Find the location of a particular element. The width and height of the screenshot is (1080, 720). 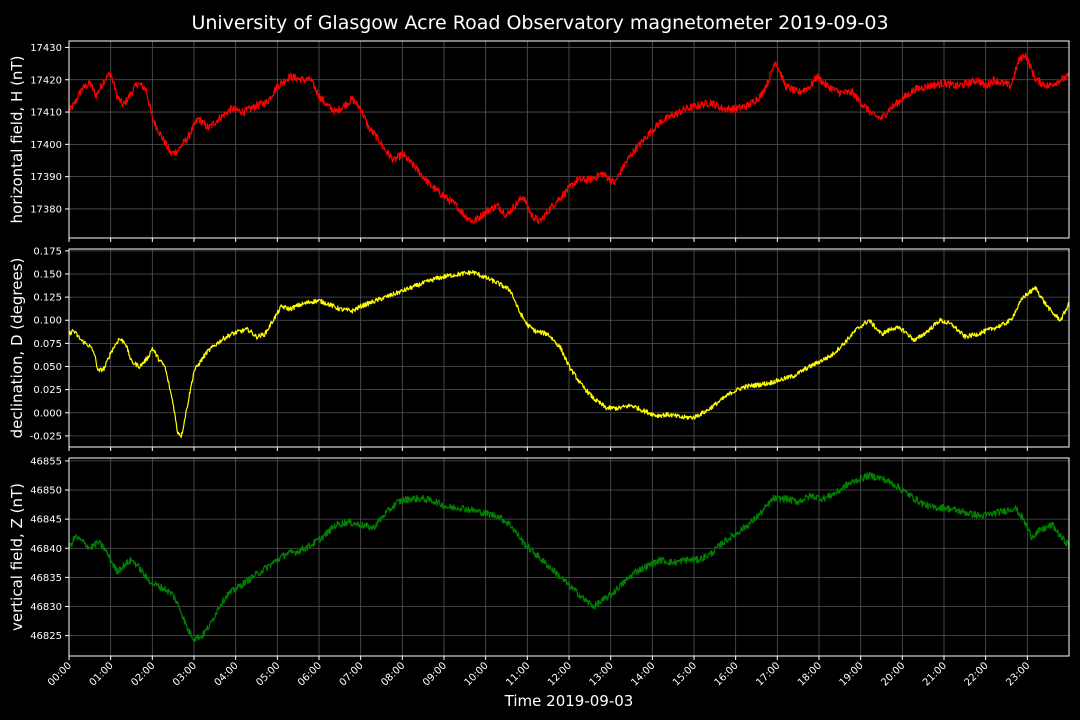

x-tick-label: 01:00 is located at coordinates (102, 674).